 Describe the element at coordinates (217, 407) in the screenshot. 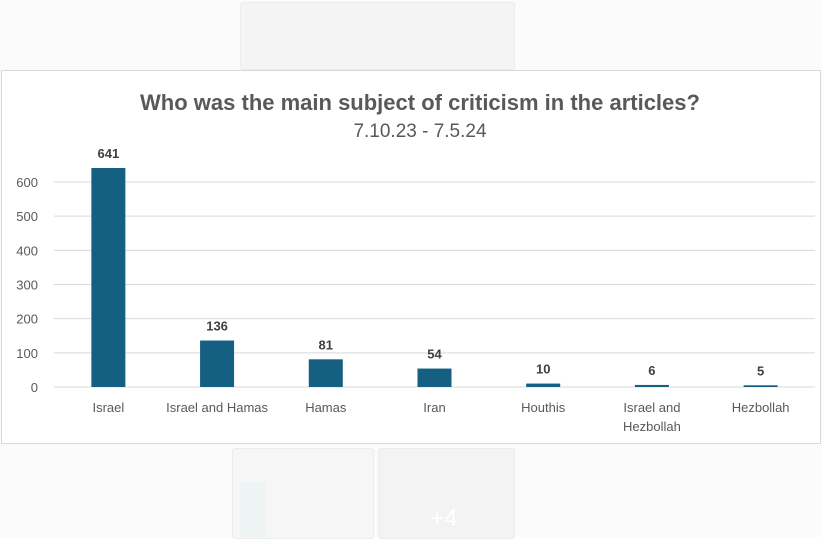

I see `x-category-label: Israel and Hamas` at that location.